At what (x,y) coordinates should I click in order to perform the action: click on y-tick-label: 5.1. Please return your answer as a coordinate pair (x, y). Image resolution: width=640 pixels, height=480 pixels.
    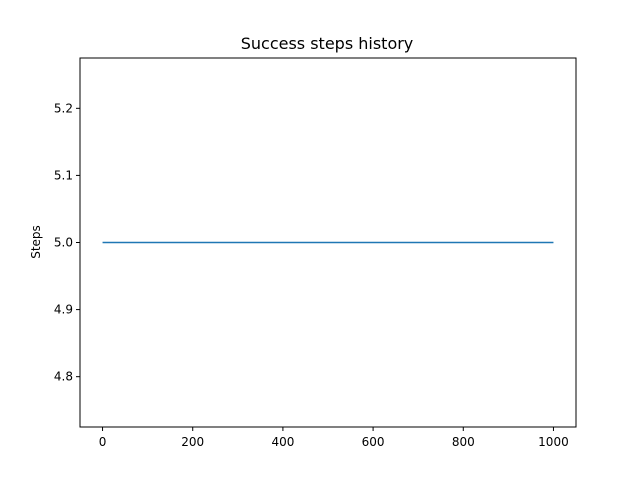
    Looking at the image, I should click on (63, 175).